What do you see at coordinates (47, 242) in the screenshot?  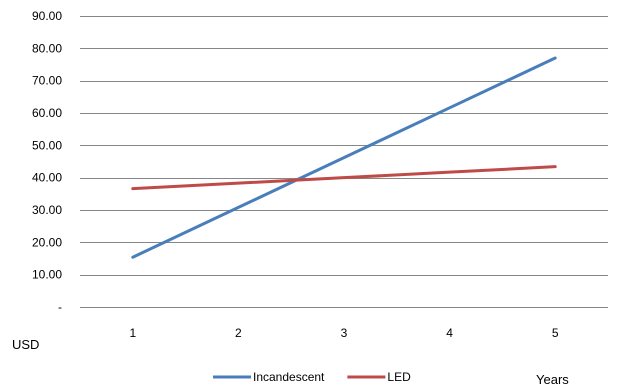 I see `y-tick-label: 20.00` at bounding box center [47, 242].